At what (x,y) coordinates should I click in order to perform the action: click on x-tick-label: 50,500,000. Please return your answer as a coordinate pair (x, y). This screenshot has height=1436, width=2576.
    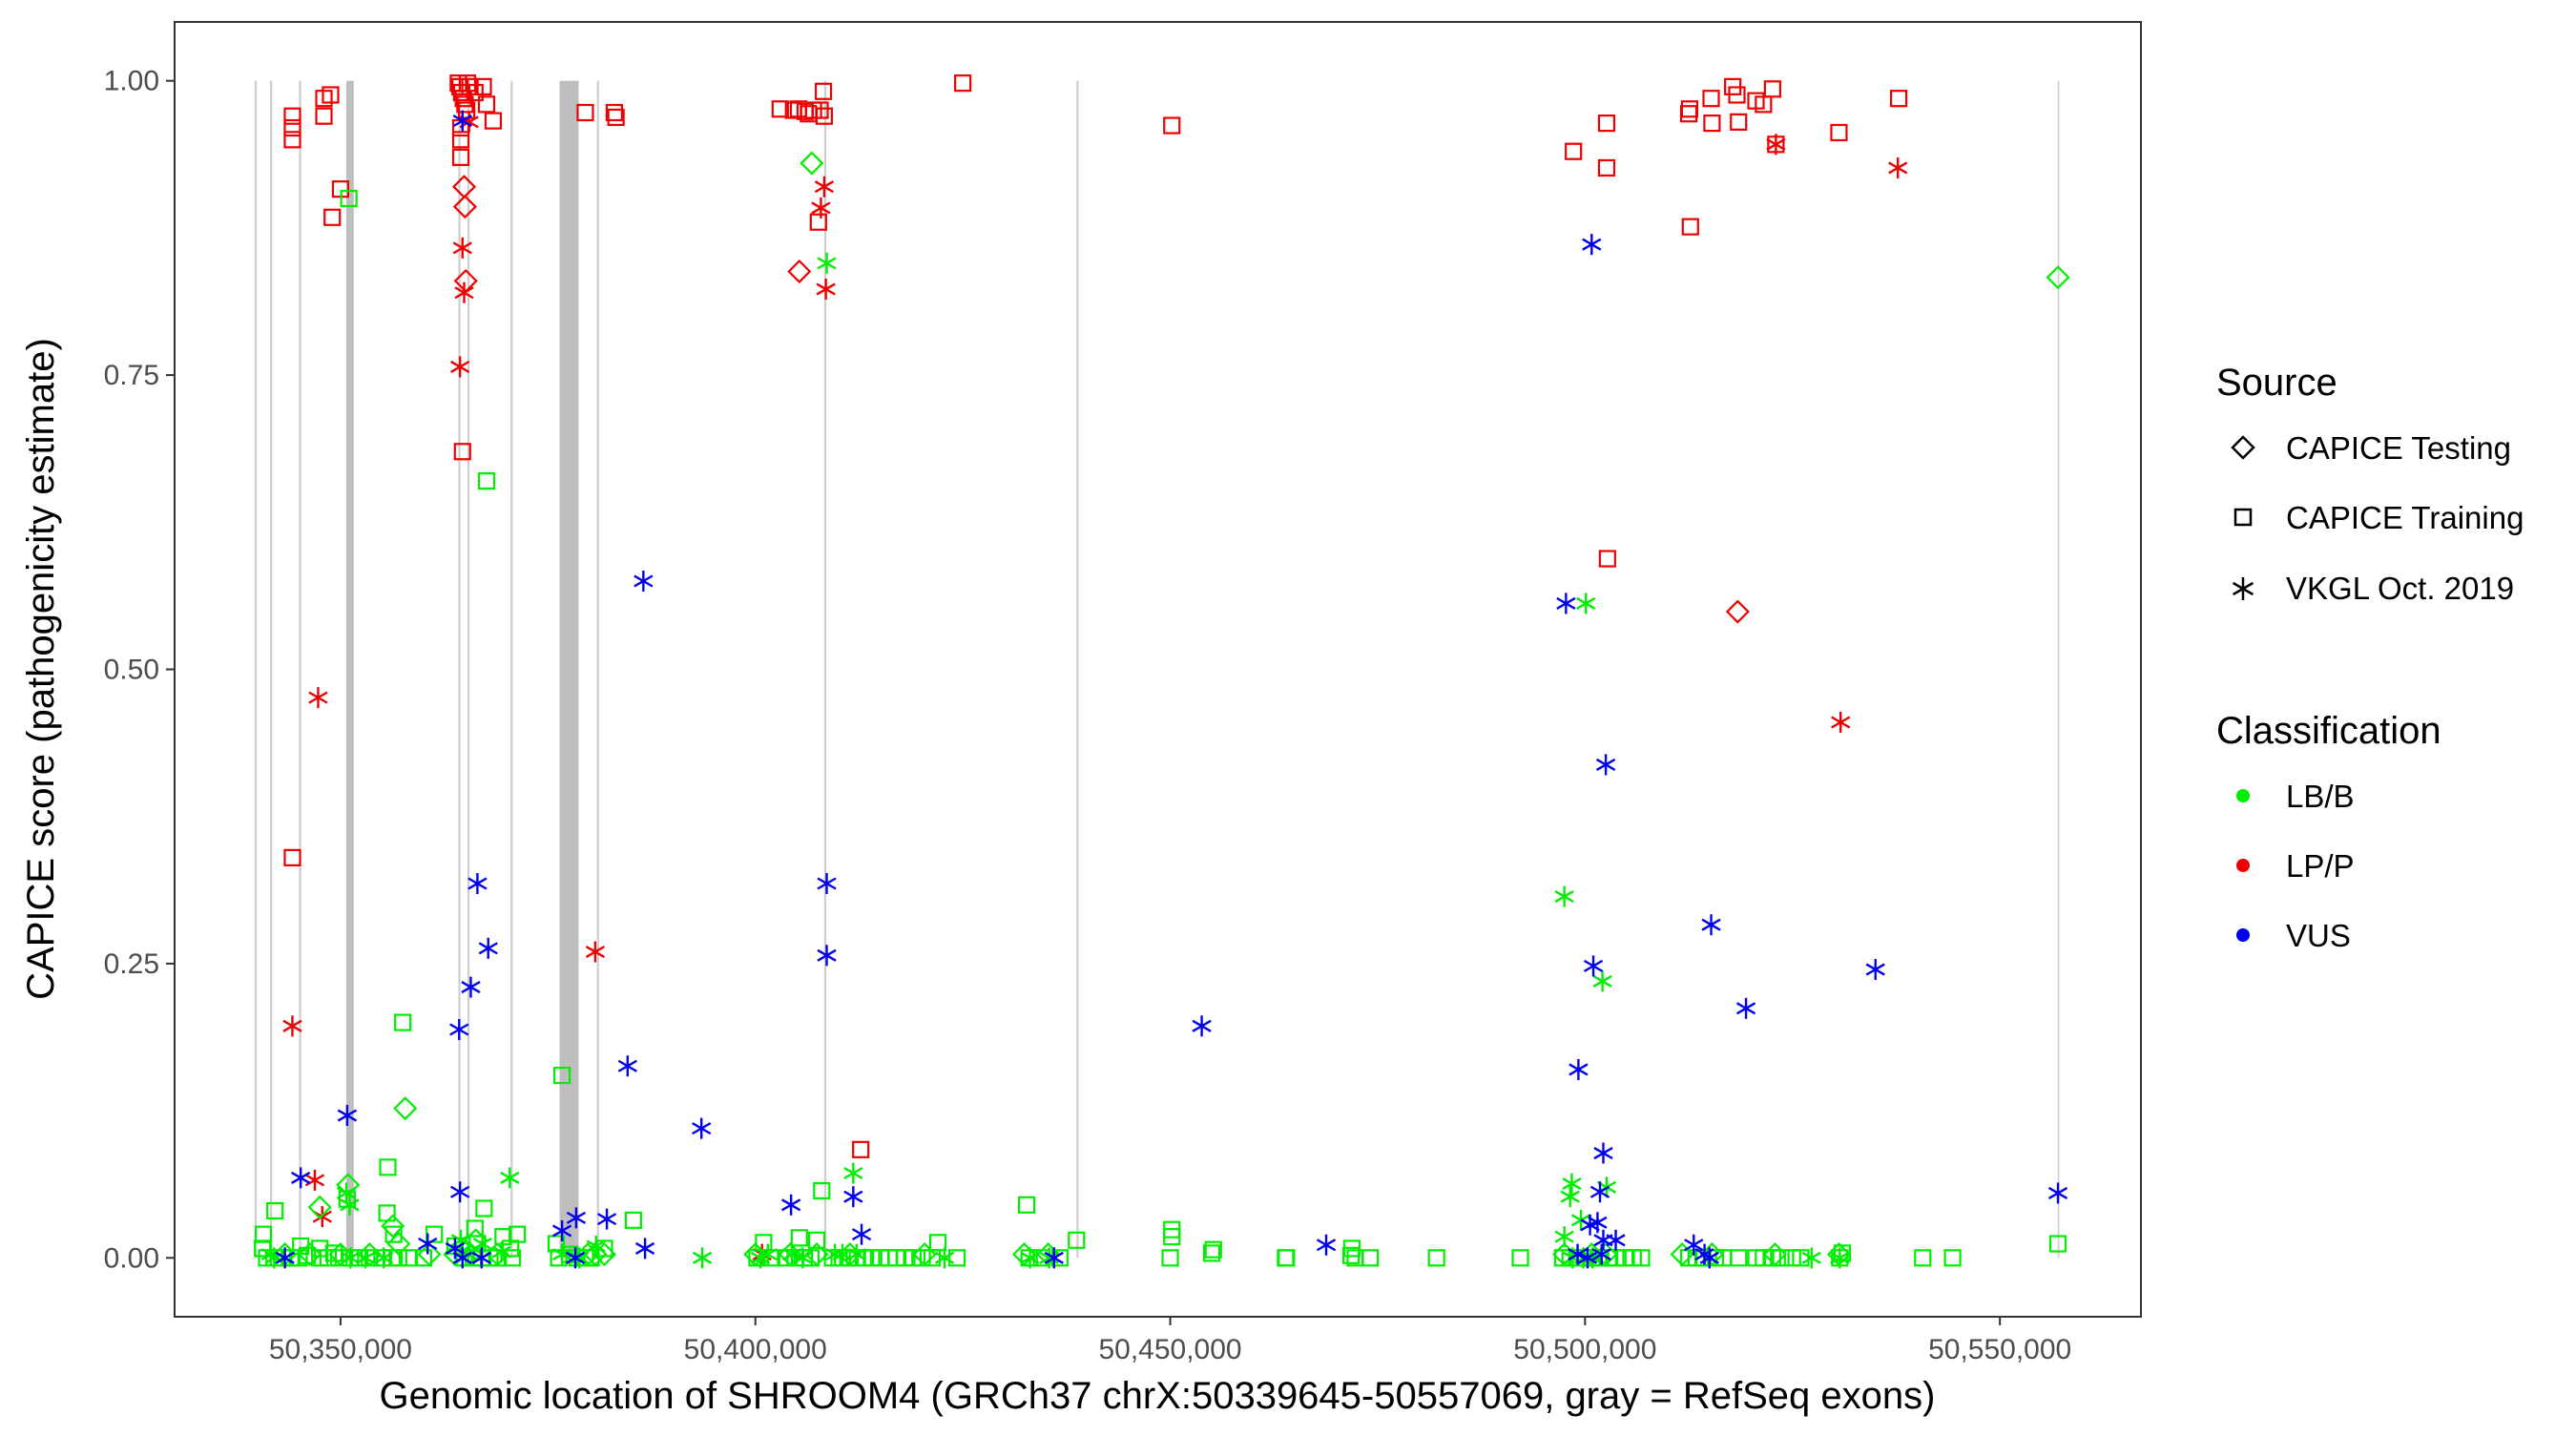
    Looking at the image, I should click on (1584, 1349).